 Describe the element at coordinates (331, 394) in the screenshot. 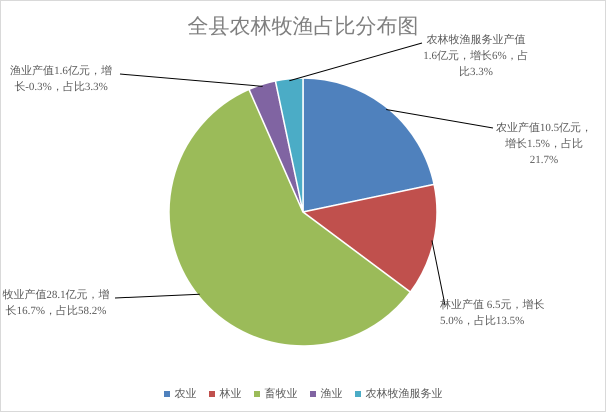

I see `legend-label: 渔业` at that location.